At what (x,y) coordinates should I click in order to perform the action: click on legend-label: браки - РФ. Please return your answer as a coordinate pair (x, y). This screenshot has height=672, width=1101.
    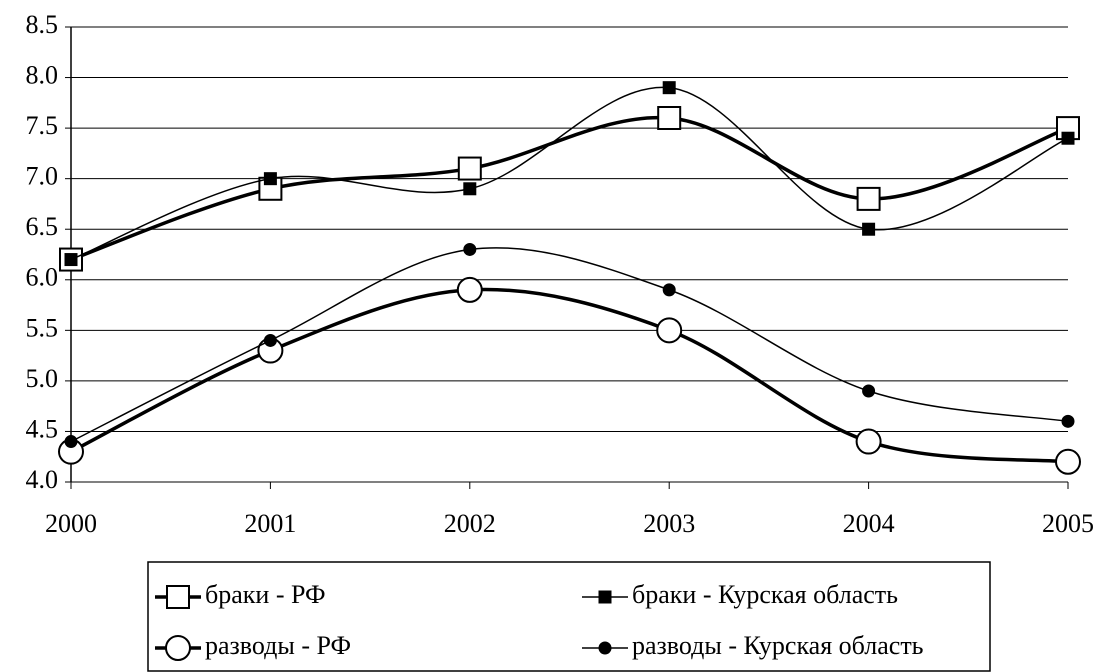
    Looking at the image, I should click on (265, 594).